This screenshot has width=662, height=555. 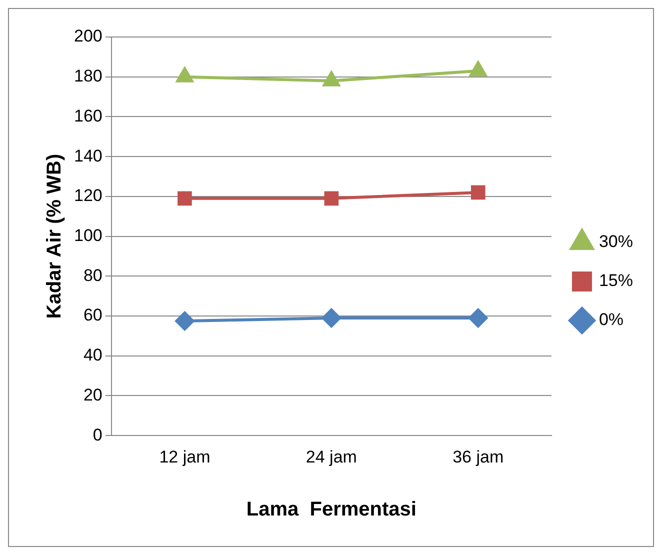 I want to click on x-tick-label: 36 jam, so click(x=478, y=456).